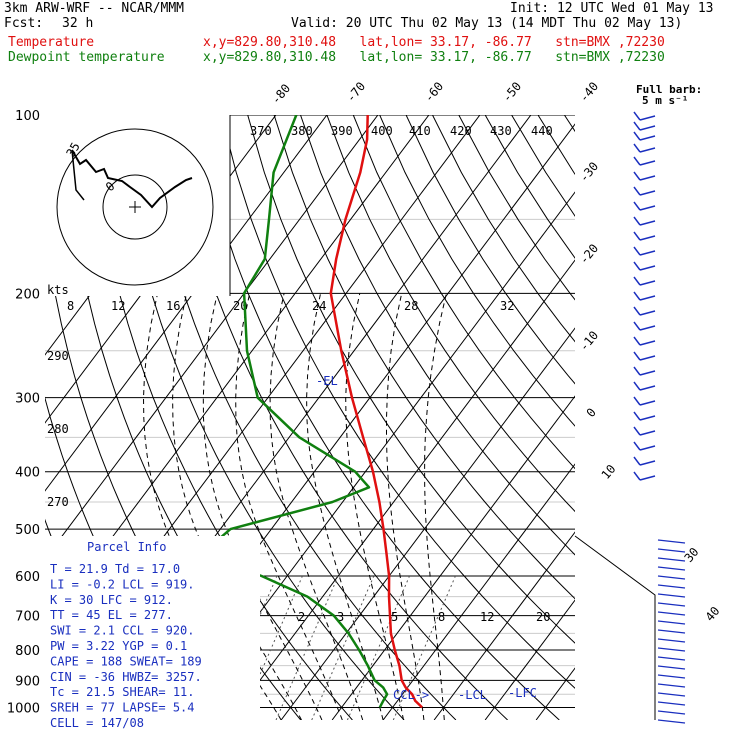 This screenshot has height=740, width=740. What do you see at coordinates (261, 131) in the screenshot?
I see `dry-adiabat-label: 370` at bounding box center [261, 131].